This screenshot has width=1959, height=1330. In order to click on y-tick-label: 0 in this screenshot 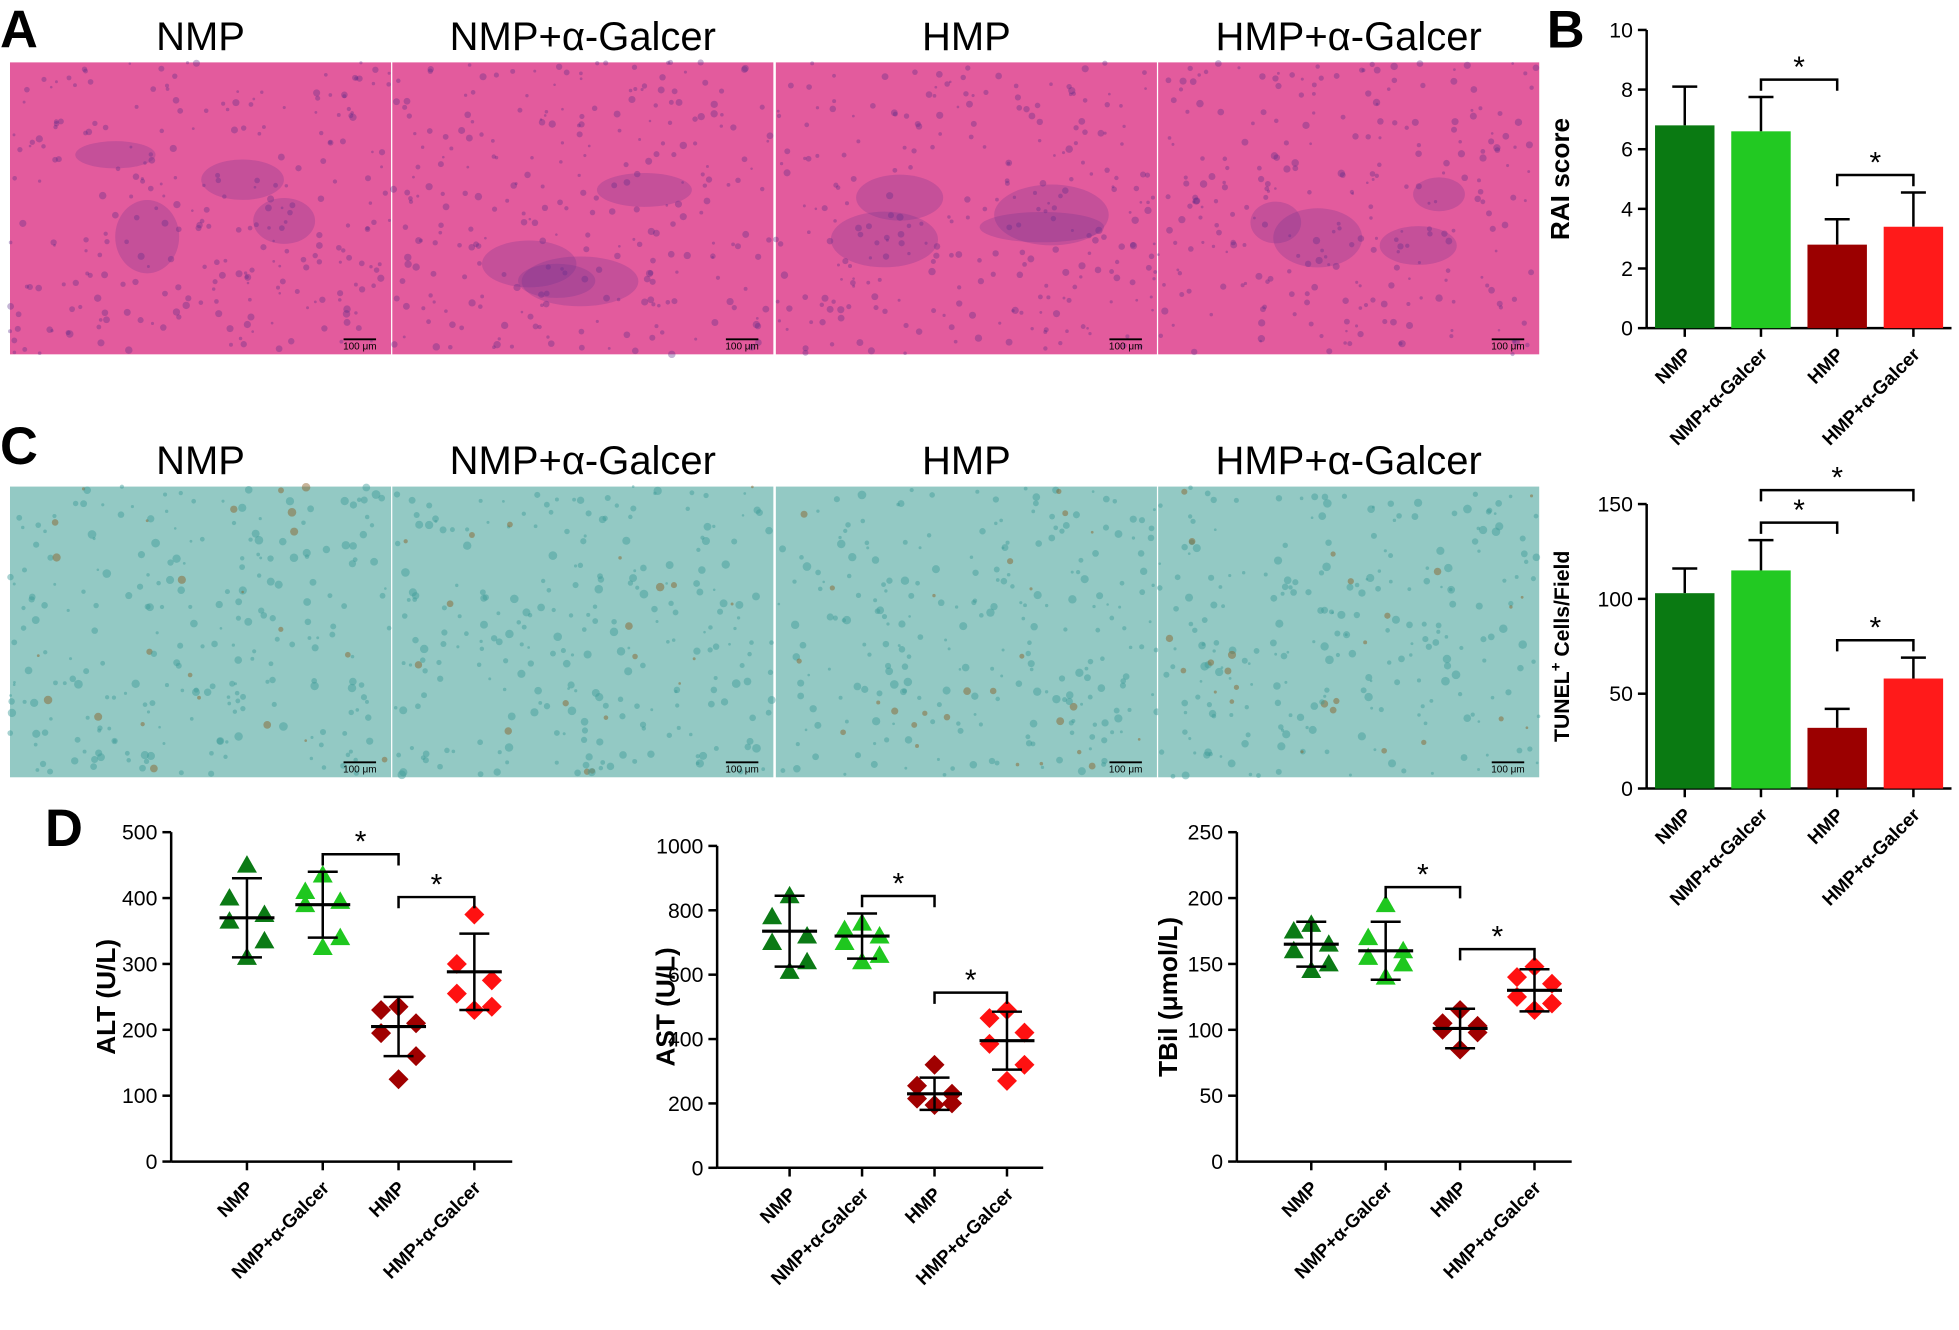, I will do `click(1217, 1162)`.